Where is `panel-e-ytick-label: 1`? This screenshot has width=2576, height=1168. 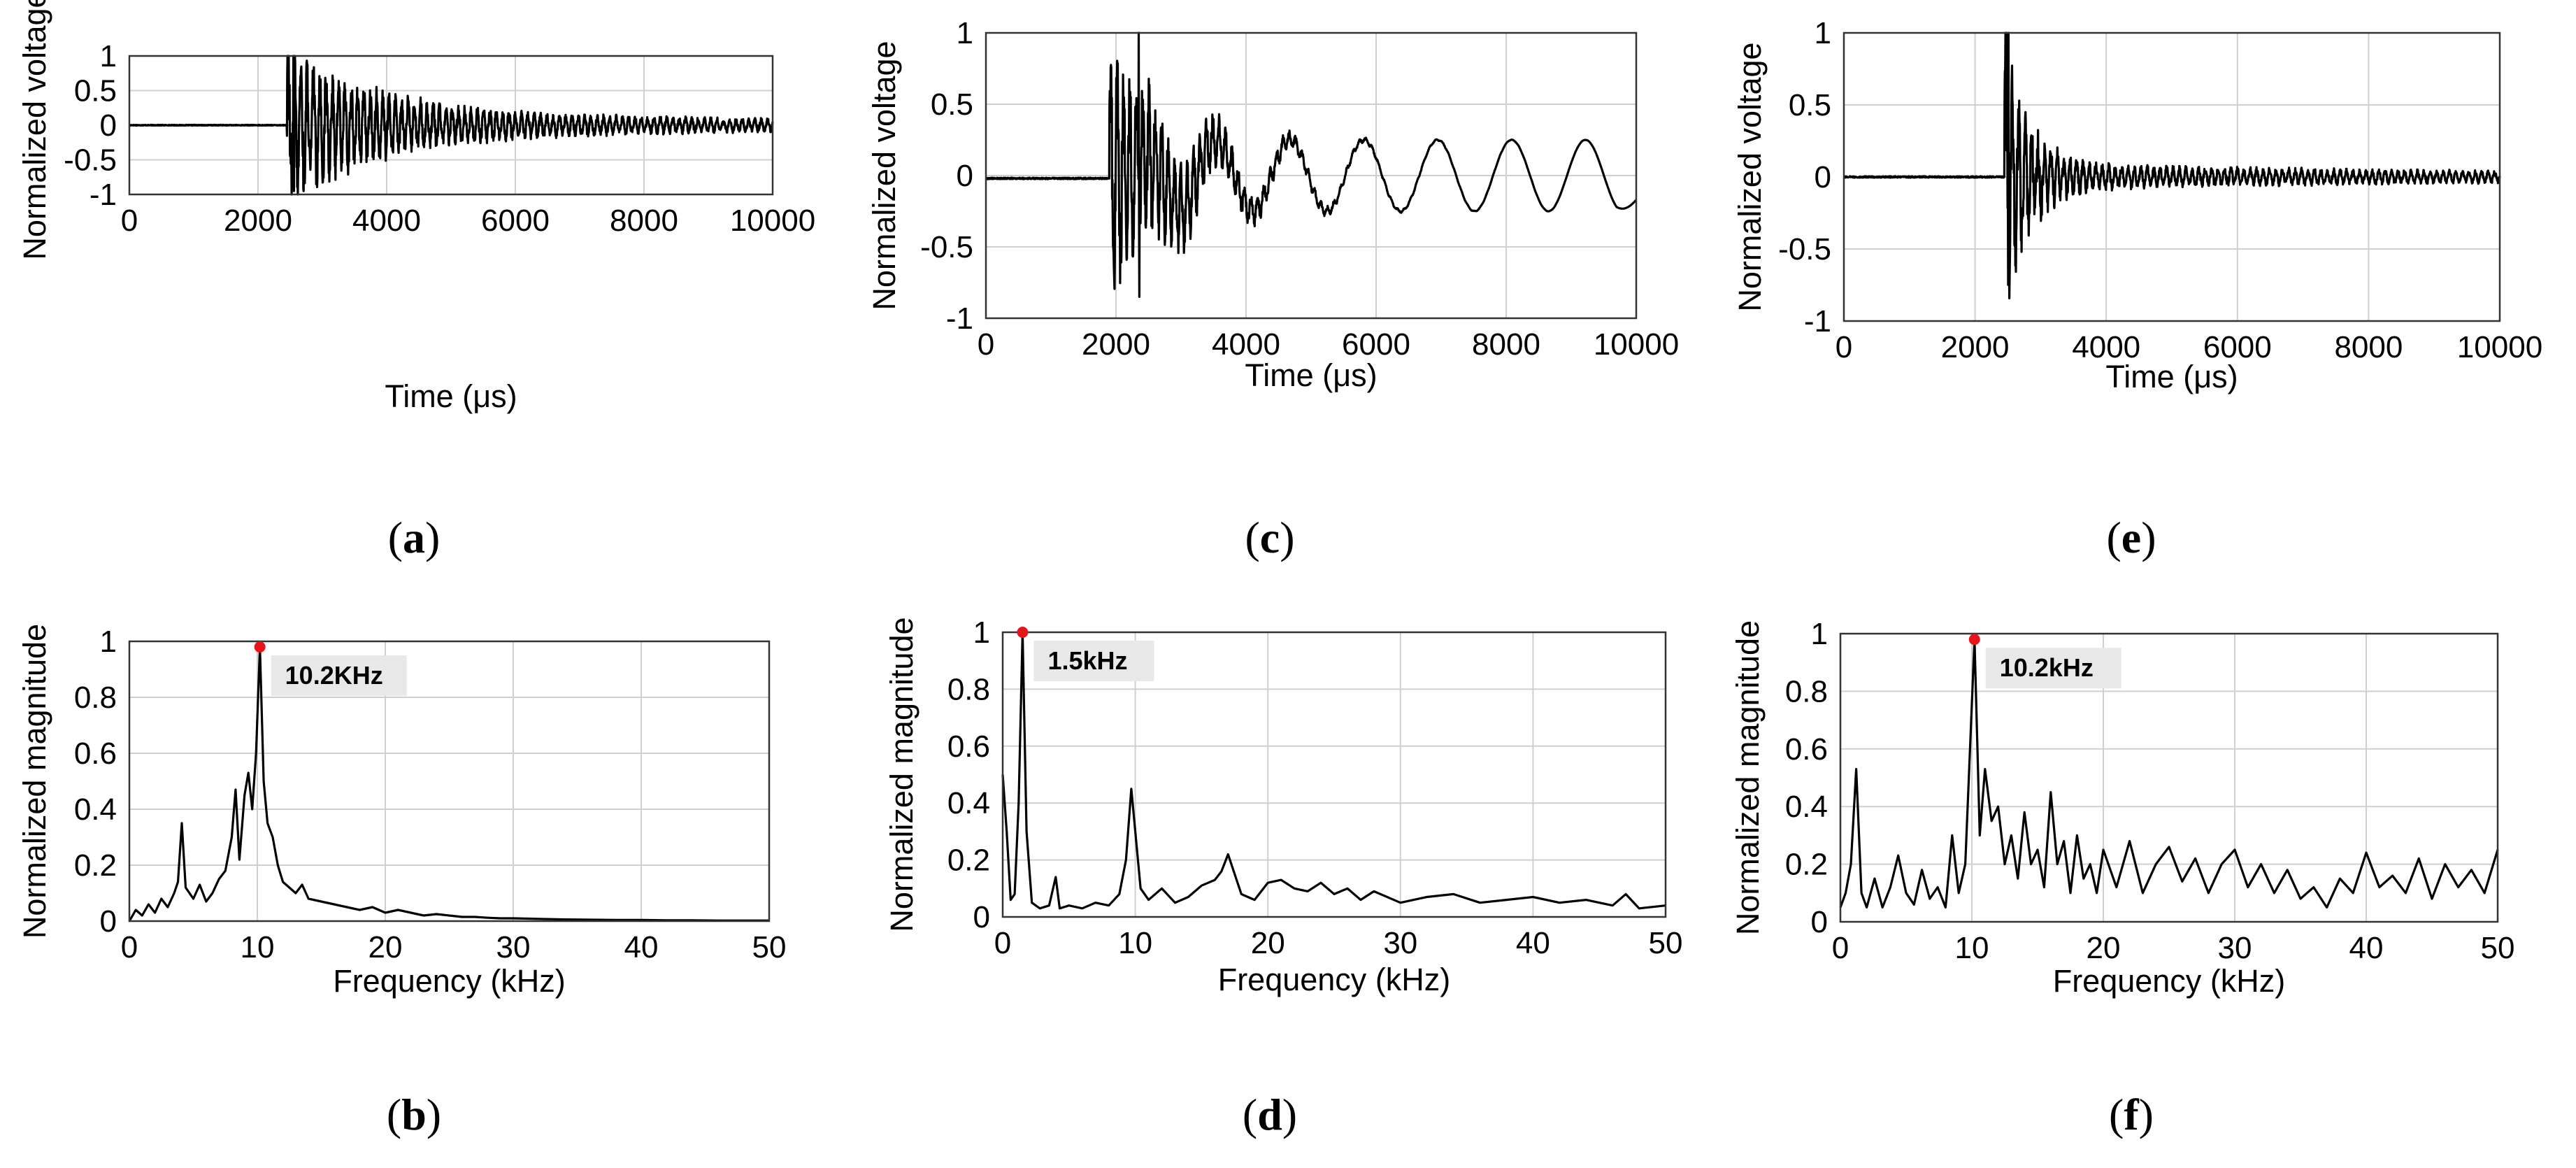 panel-e-ytick-label: 1 is located at coordinates (1823, 33).